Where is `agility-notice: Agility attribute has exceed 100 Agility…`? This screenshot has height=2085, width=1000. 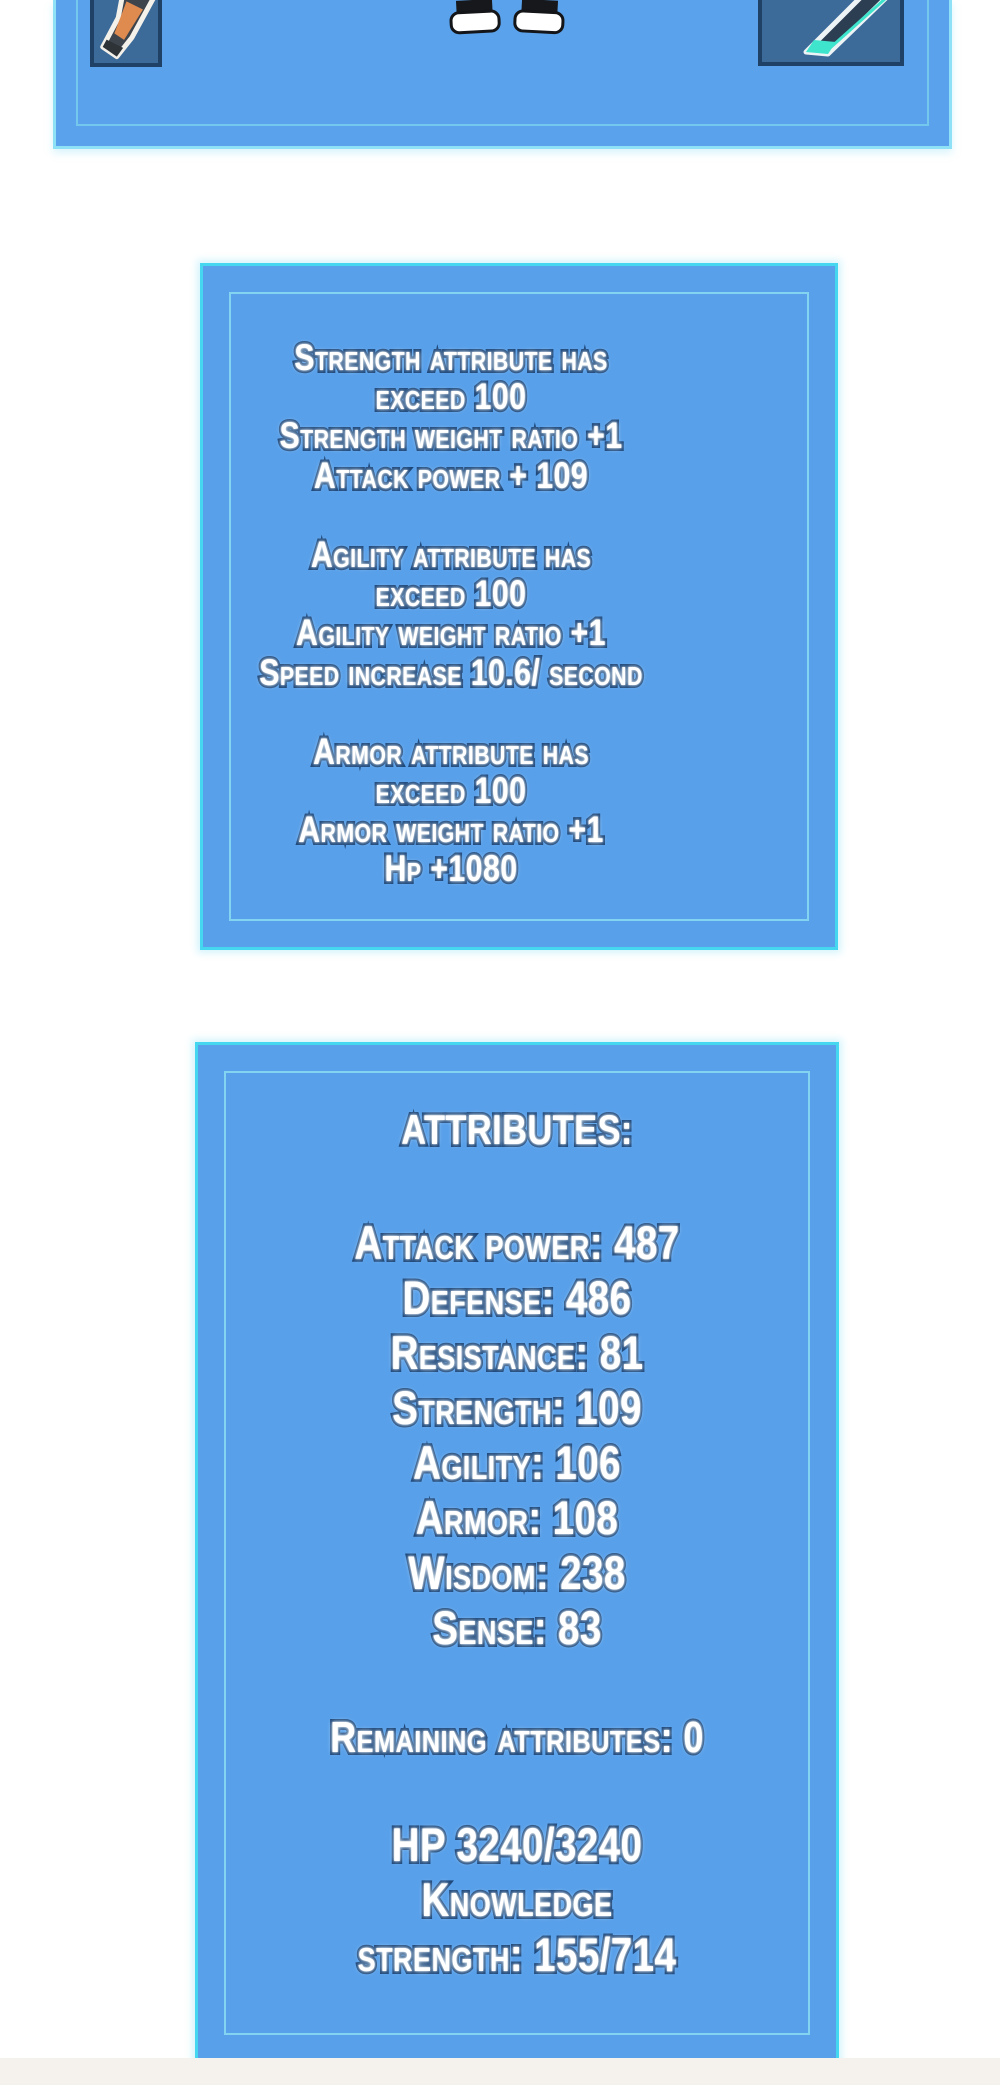
agility-notice: Agility attribute has exceed 100 Agility… is located at coordinates (451, 613).